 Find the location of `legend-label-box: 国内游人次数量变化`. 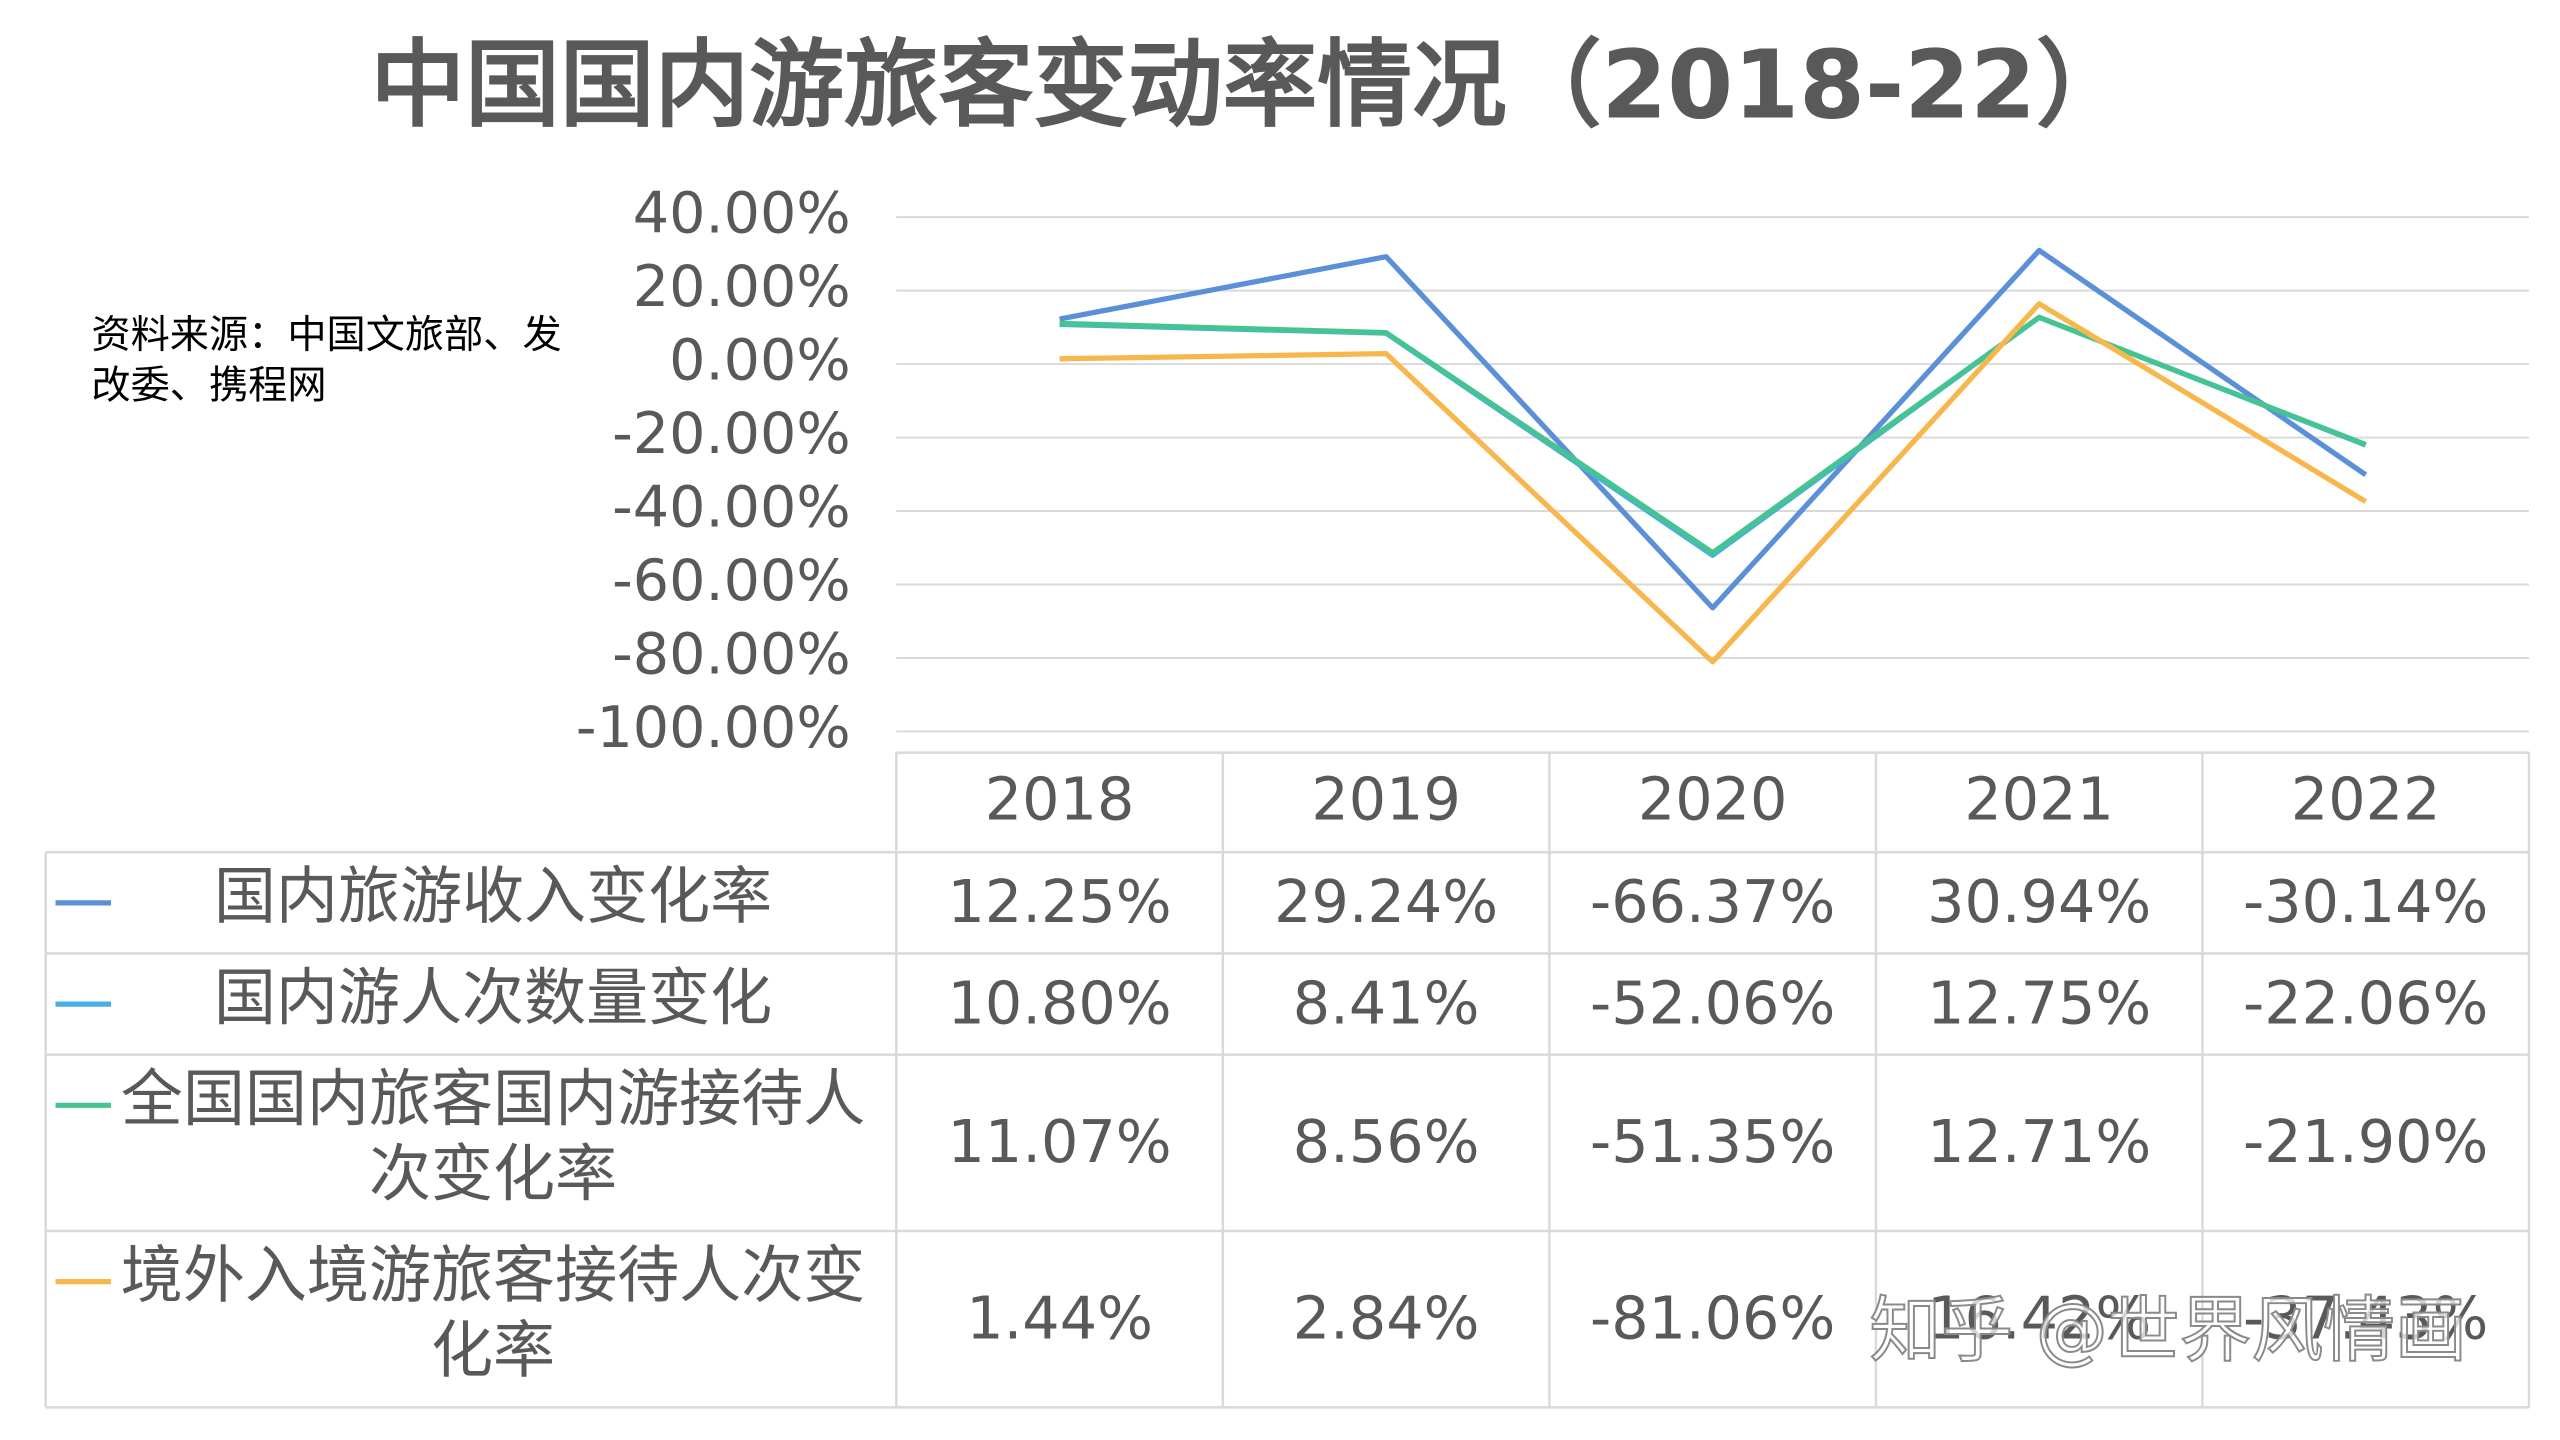

legend-label-box: 国内游人次数量变化 is located at coordinates (493, 997).